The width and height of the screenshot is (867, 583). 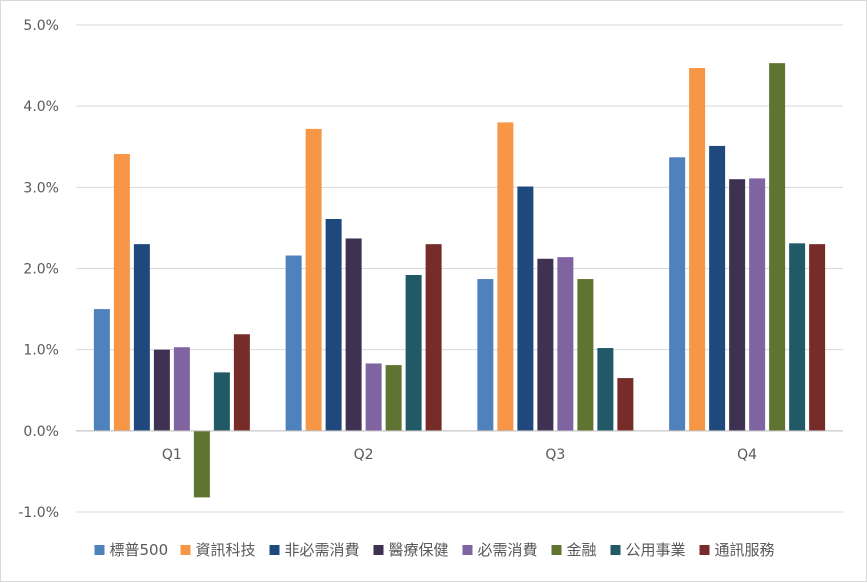 I want to click on legend-label: 標普500, so click(x=139, y=550).